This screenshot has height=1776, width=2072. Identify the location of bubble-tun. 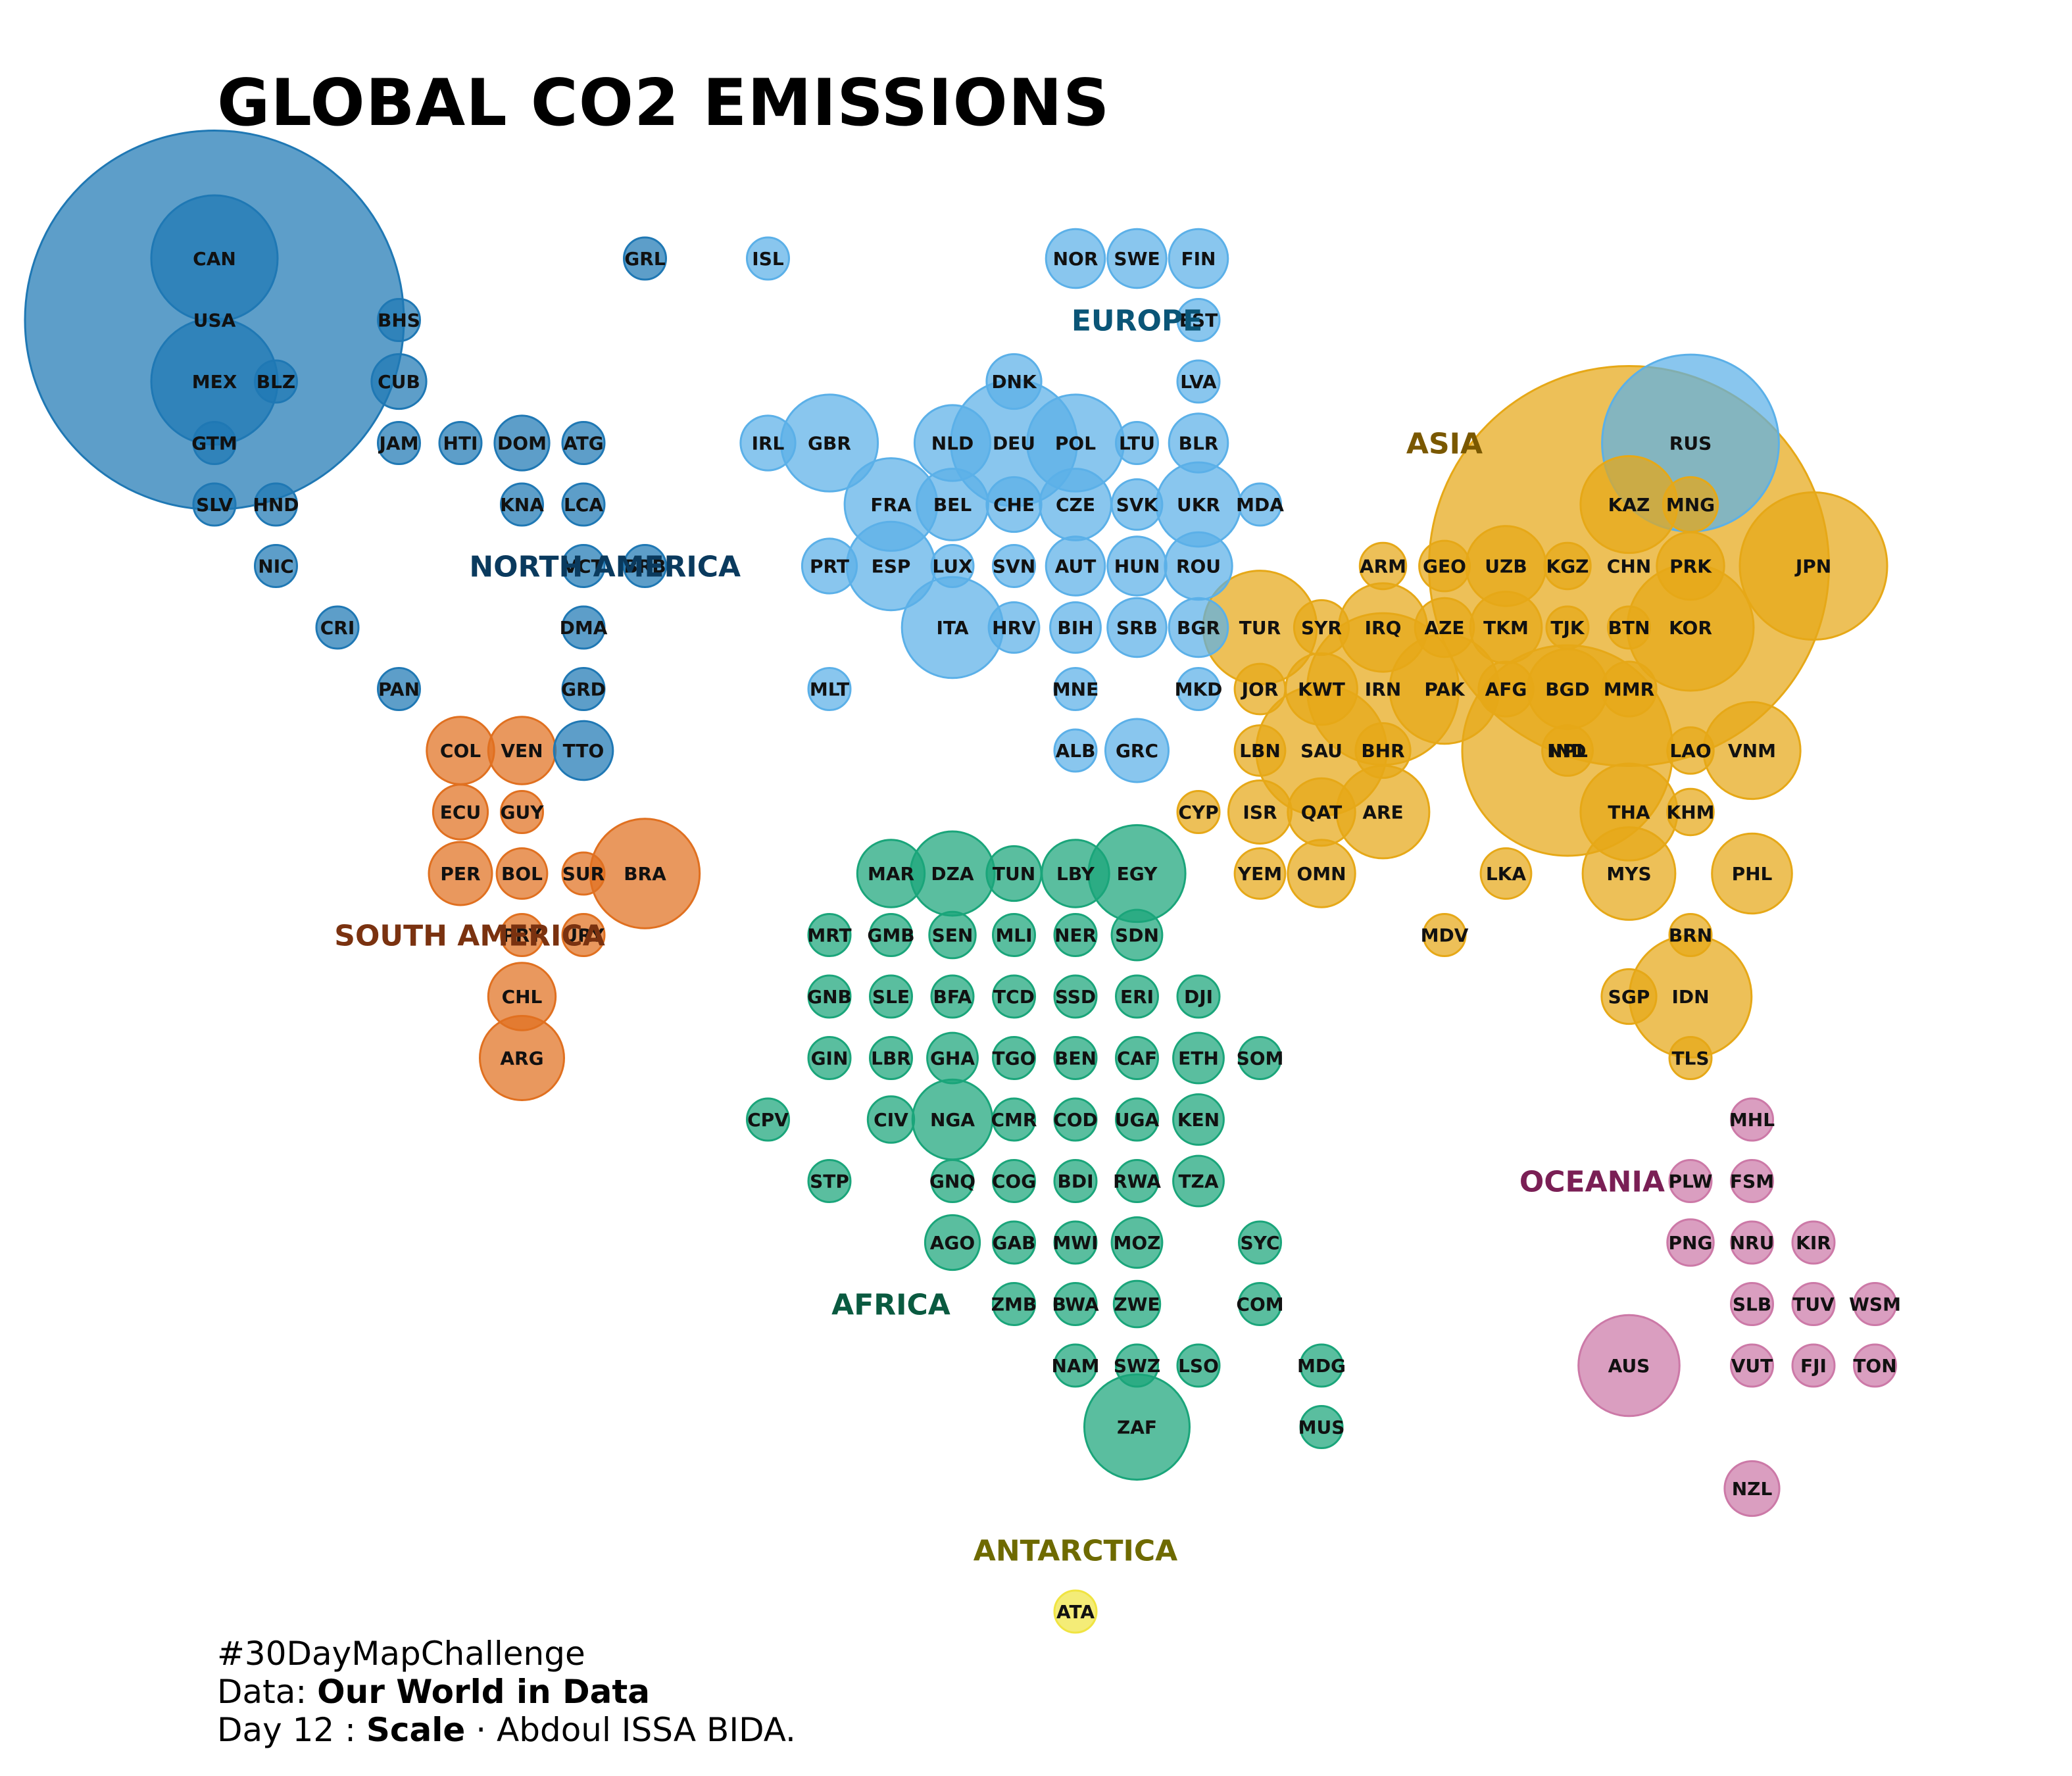
(1014, 873).